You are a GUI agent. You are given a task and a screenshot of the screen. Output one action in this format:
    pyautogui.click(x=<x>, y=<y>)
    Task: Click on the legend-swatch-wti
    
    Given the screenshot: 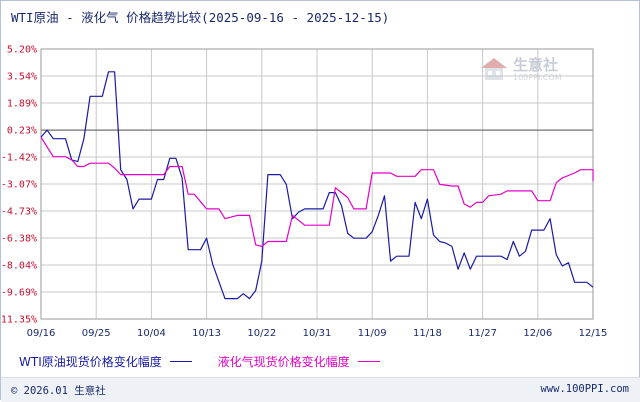 What is the action you would take?
    pyautogui.click(x=180, y=361)
    